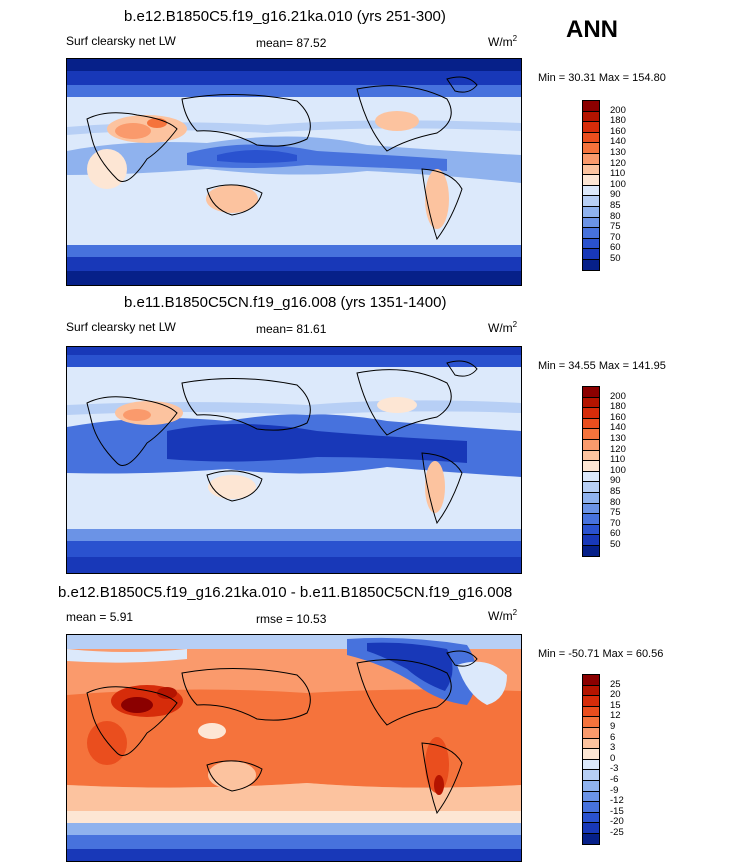 This screenshot has width=733, height=866. What do you see at coordinates (100, 617) in the screenshot?
I see `panel-3-mean: mean = 5.91` at bounding box center [100, 617].